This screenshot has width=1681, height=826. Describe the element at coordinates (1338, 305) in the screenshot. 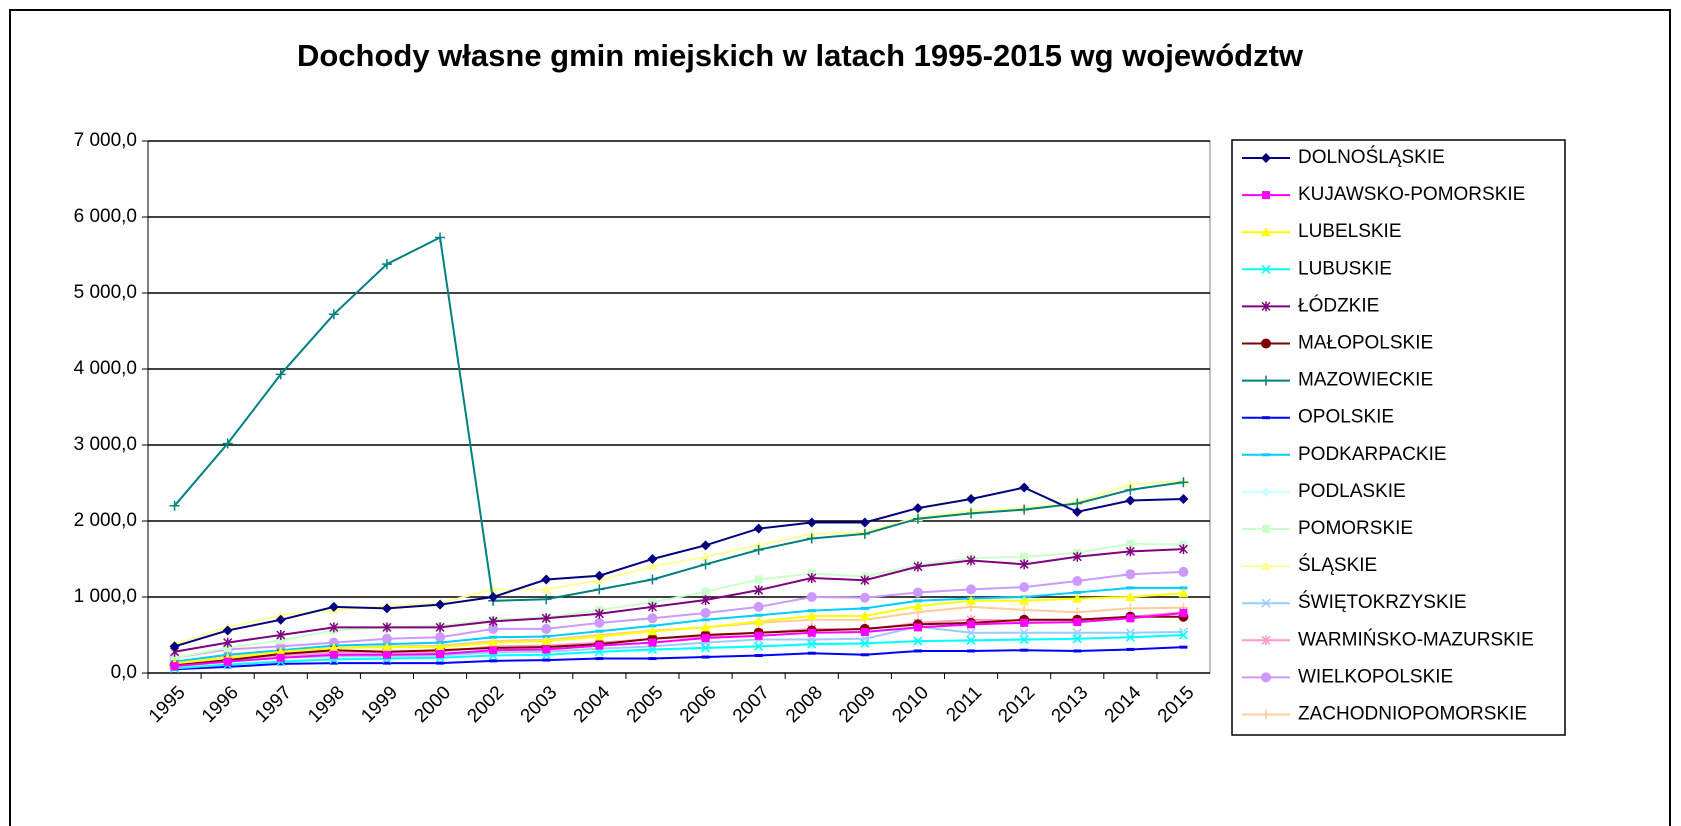

I see `legend-label: ŁÓDZKIE` at that location.